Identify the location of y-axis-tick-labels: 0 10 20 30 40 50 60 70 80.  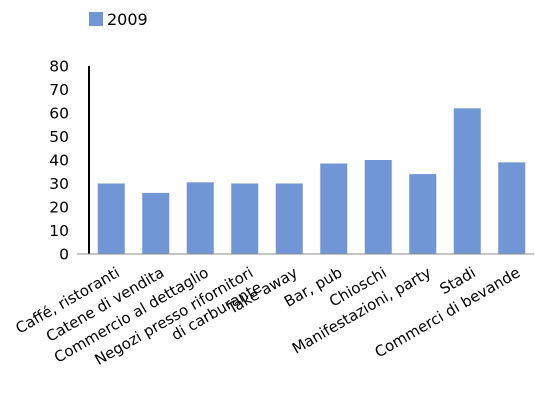
(59, 161).